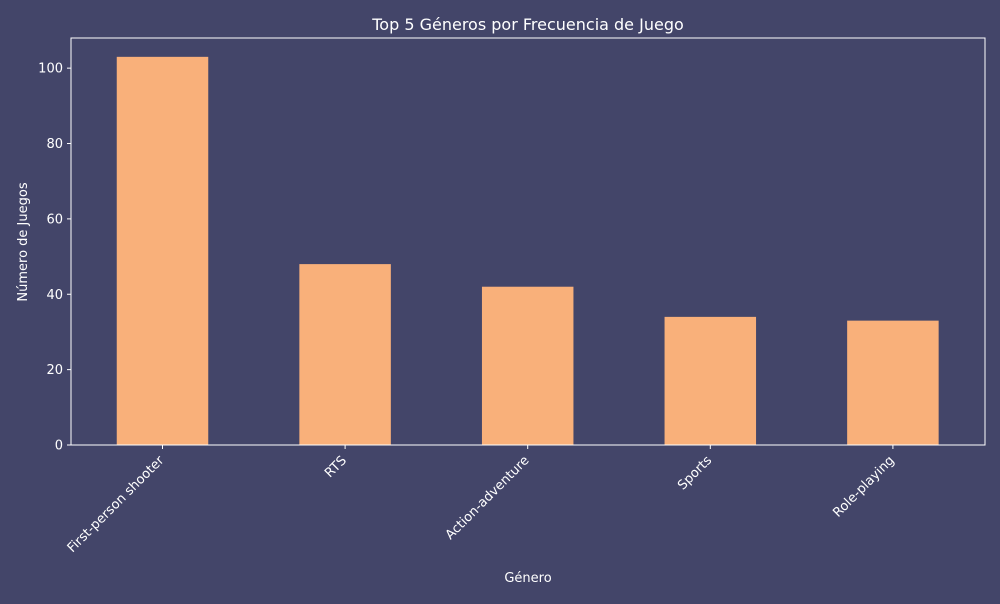 Image resolution: width=1000 pixels, height=604 pixels. I want to click on y-tick-label: 80, so click(54, 144).